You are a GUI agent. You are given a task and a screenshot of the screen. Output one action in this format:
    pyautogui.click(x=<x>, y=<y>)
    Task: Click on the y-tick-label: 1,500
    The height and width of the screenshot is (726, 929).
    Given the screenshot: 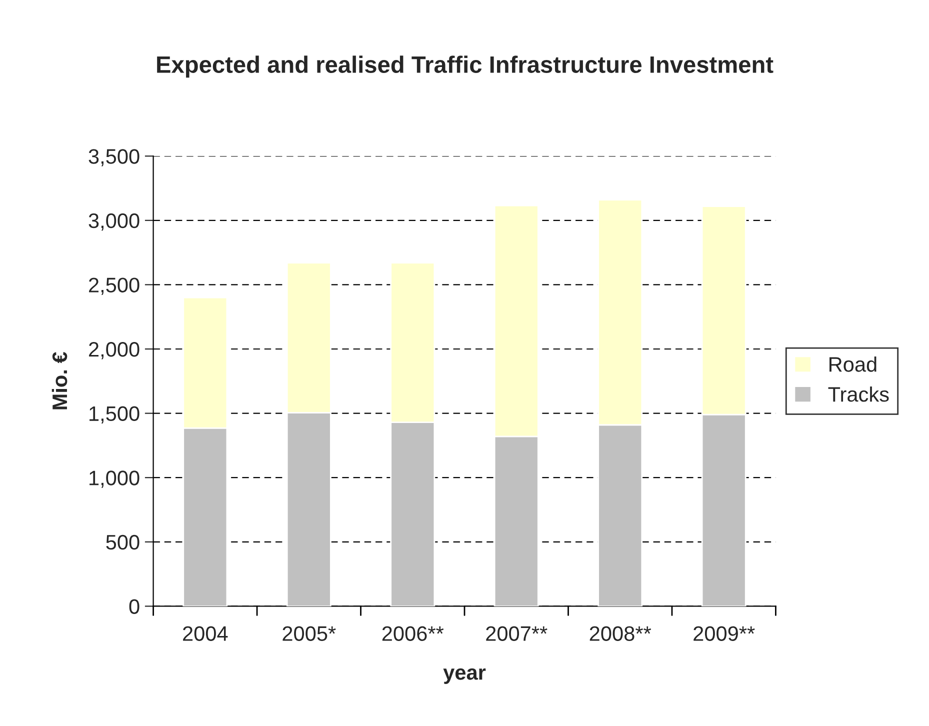 What is the action you would take?
    pyautogui.click(x=115, y=415)
    